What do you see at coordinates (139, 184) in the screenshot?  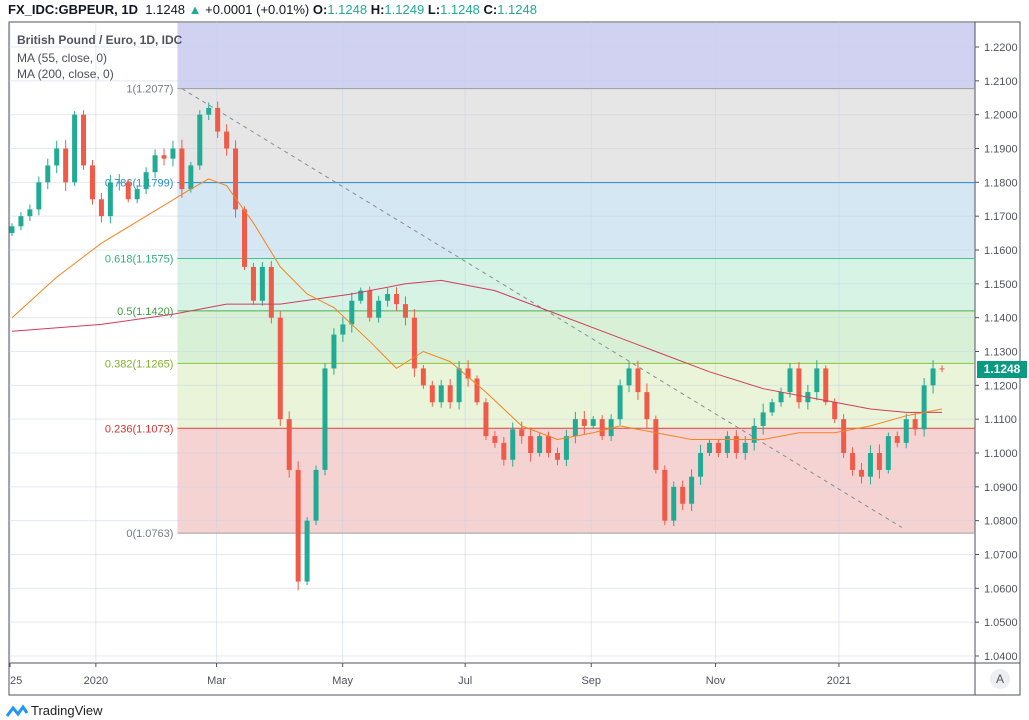 I see `fib-level-label: 0.786(1.1799)` at bounding box center [139, 184].